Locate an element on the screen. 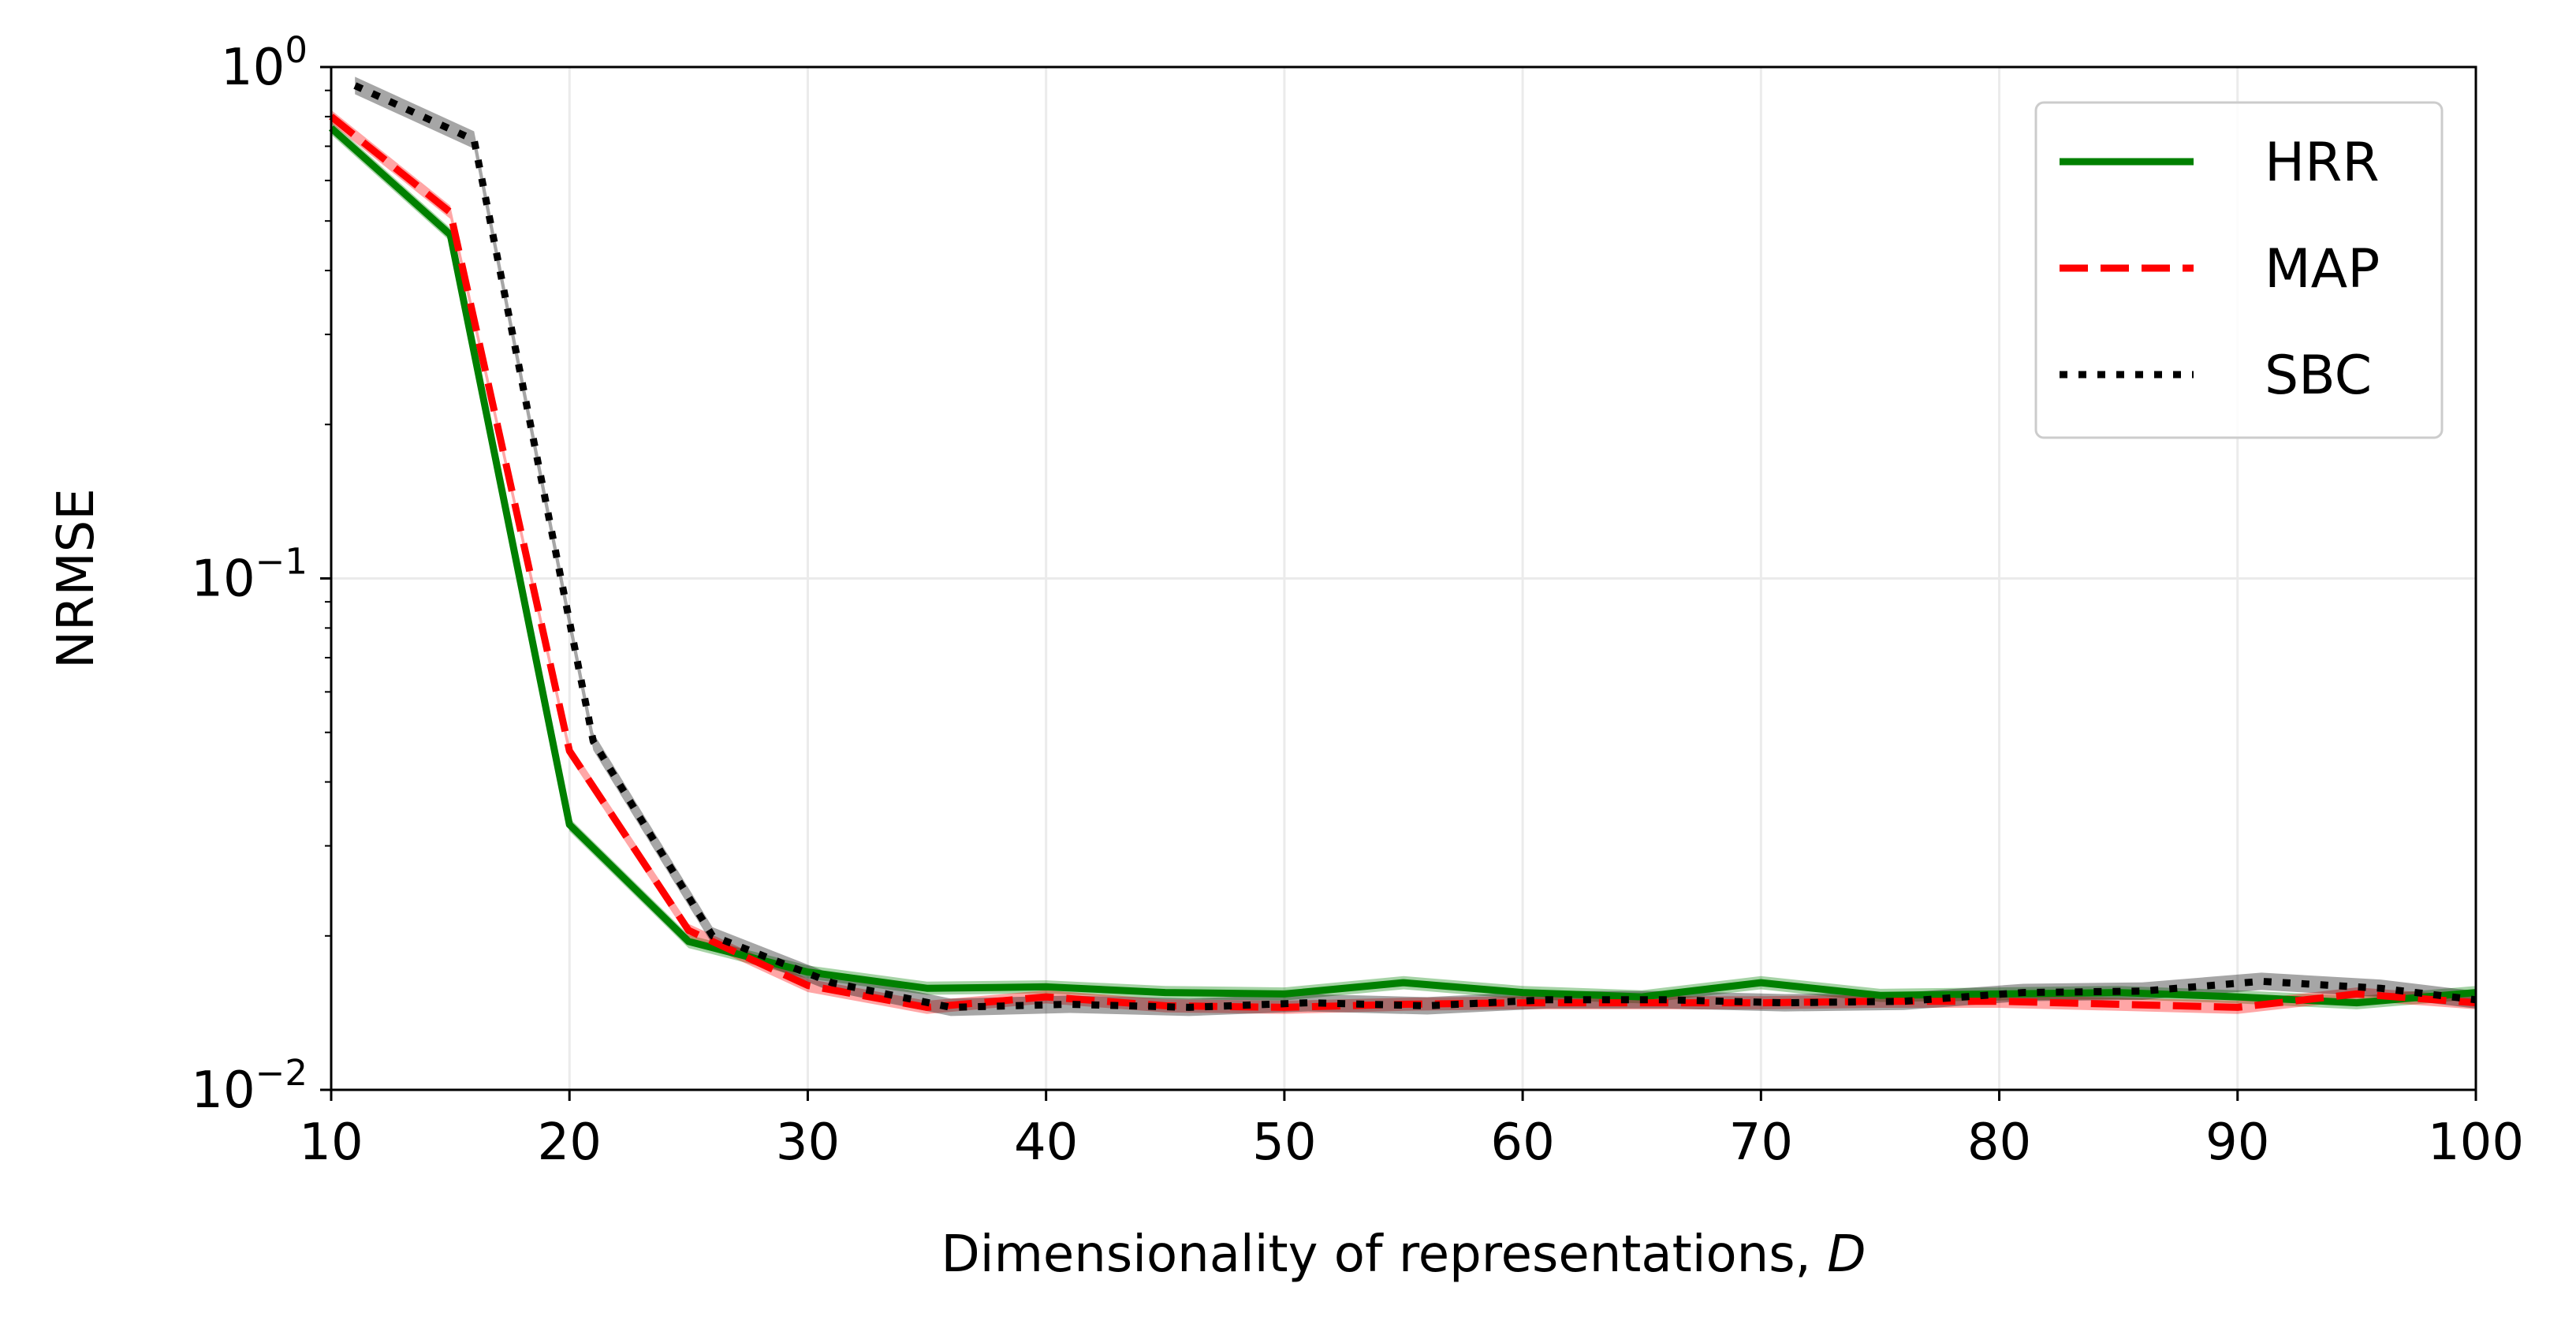  y-tick-label: 10⁻² is located at coordinates (249, 1086).